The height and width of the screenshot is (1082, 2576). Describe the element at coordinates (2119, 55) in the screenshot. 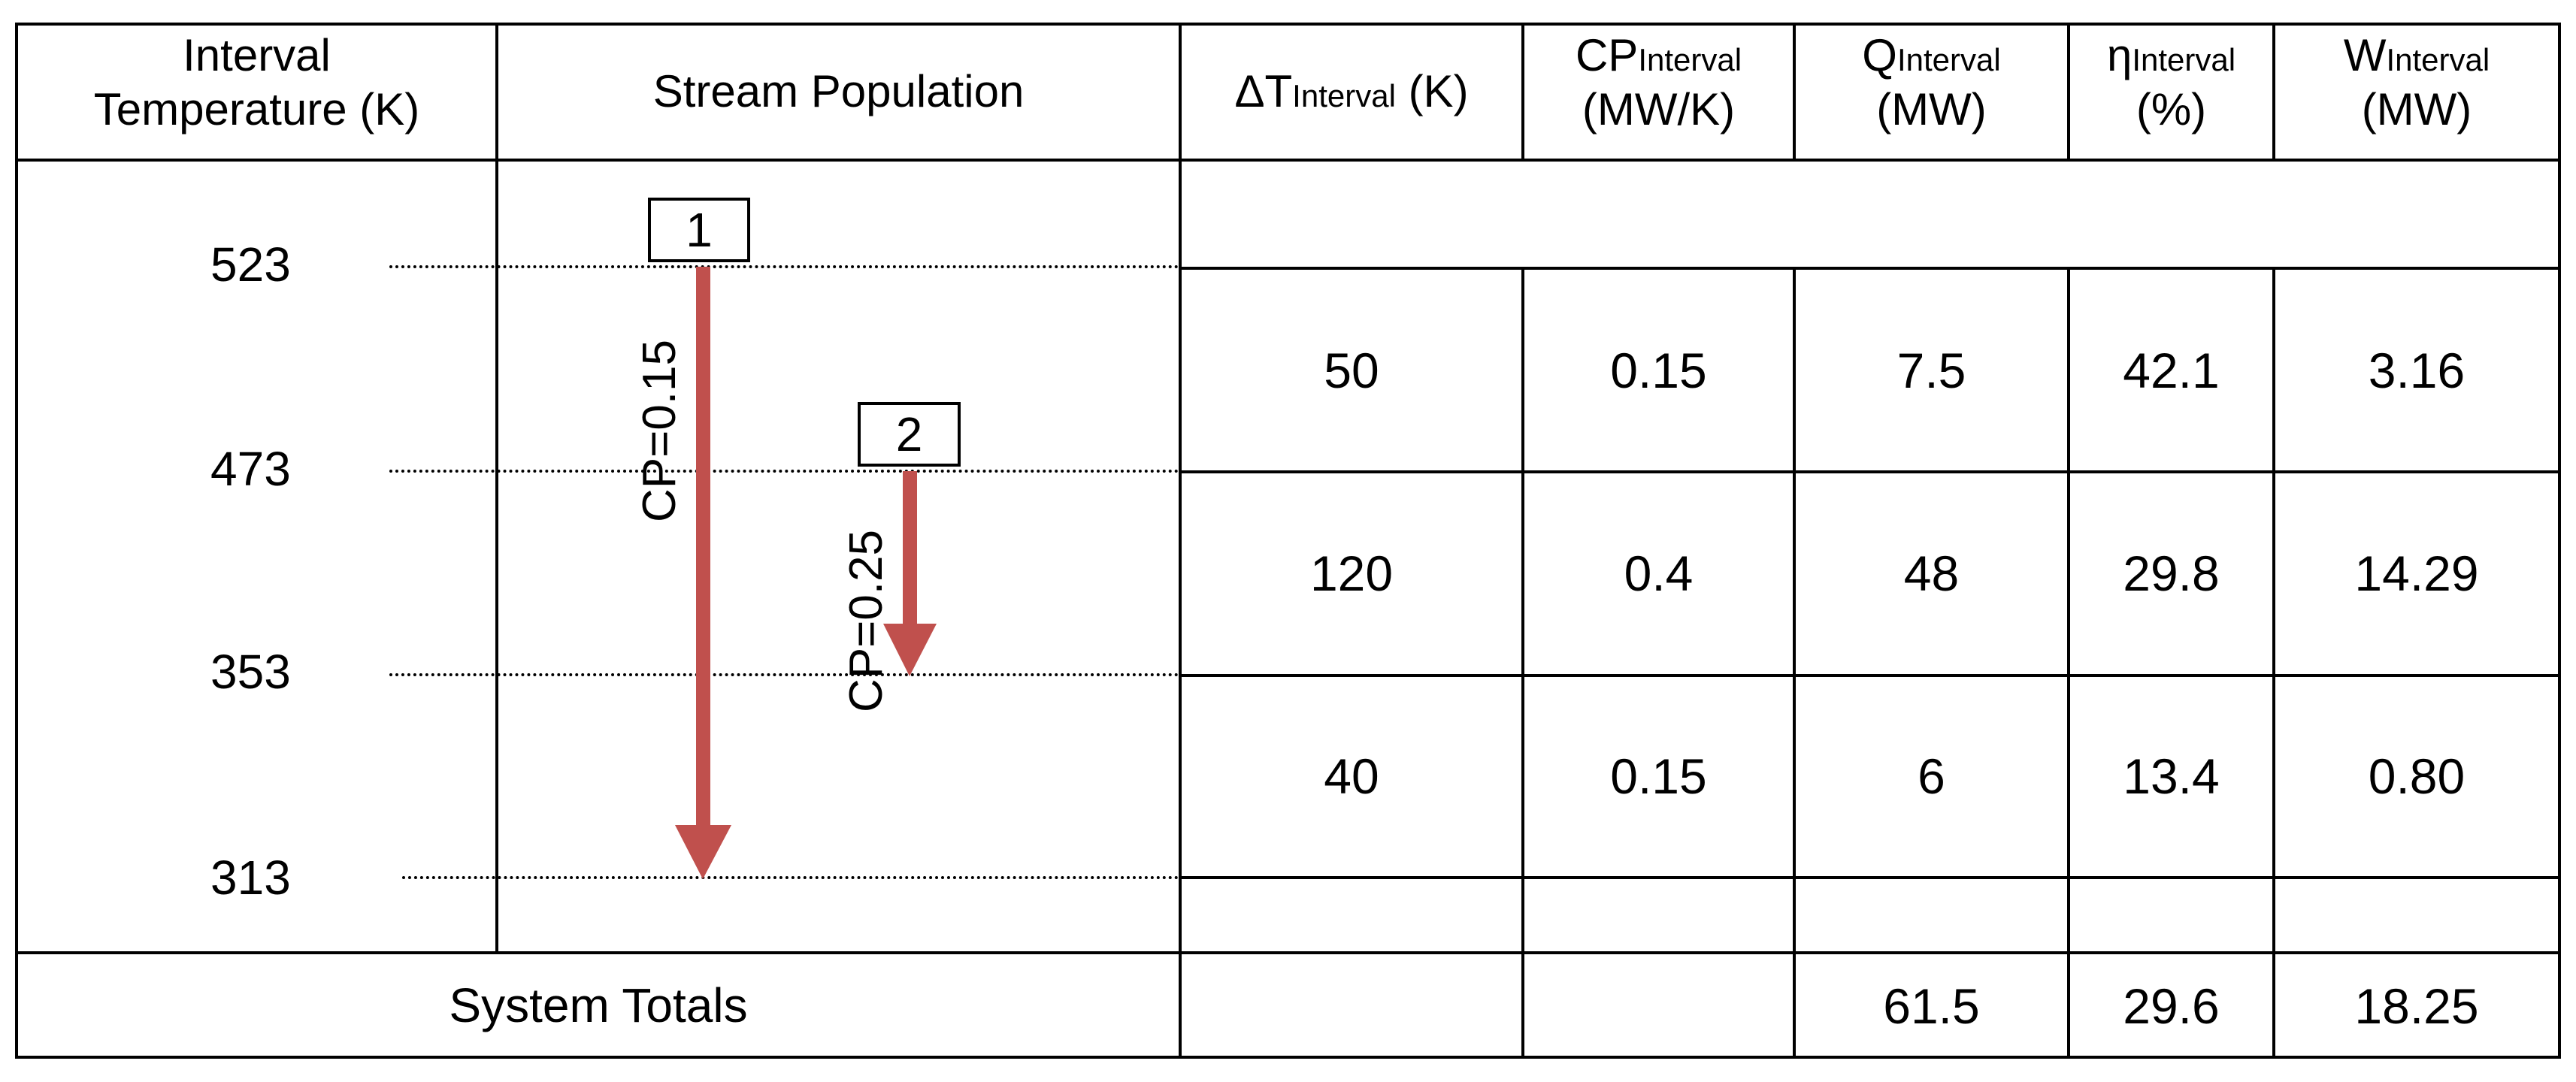

I see `header-eta-main: η` at that location.